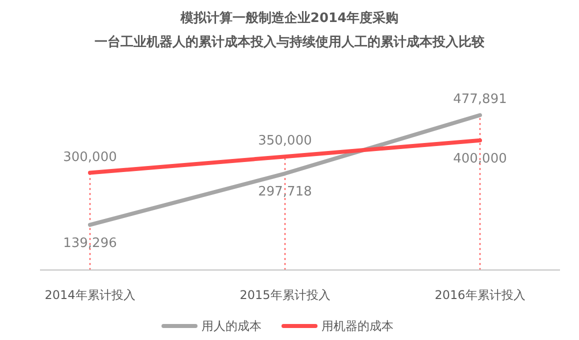 This screenshot has height=340, width=579. I want to click on legend-label: 用人的成本, so click(232, 326).